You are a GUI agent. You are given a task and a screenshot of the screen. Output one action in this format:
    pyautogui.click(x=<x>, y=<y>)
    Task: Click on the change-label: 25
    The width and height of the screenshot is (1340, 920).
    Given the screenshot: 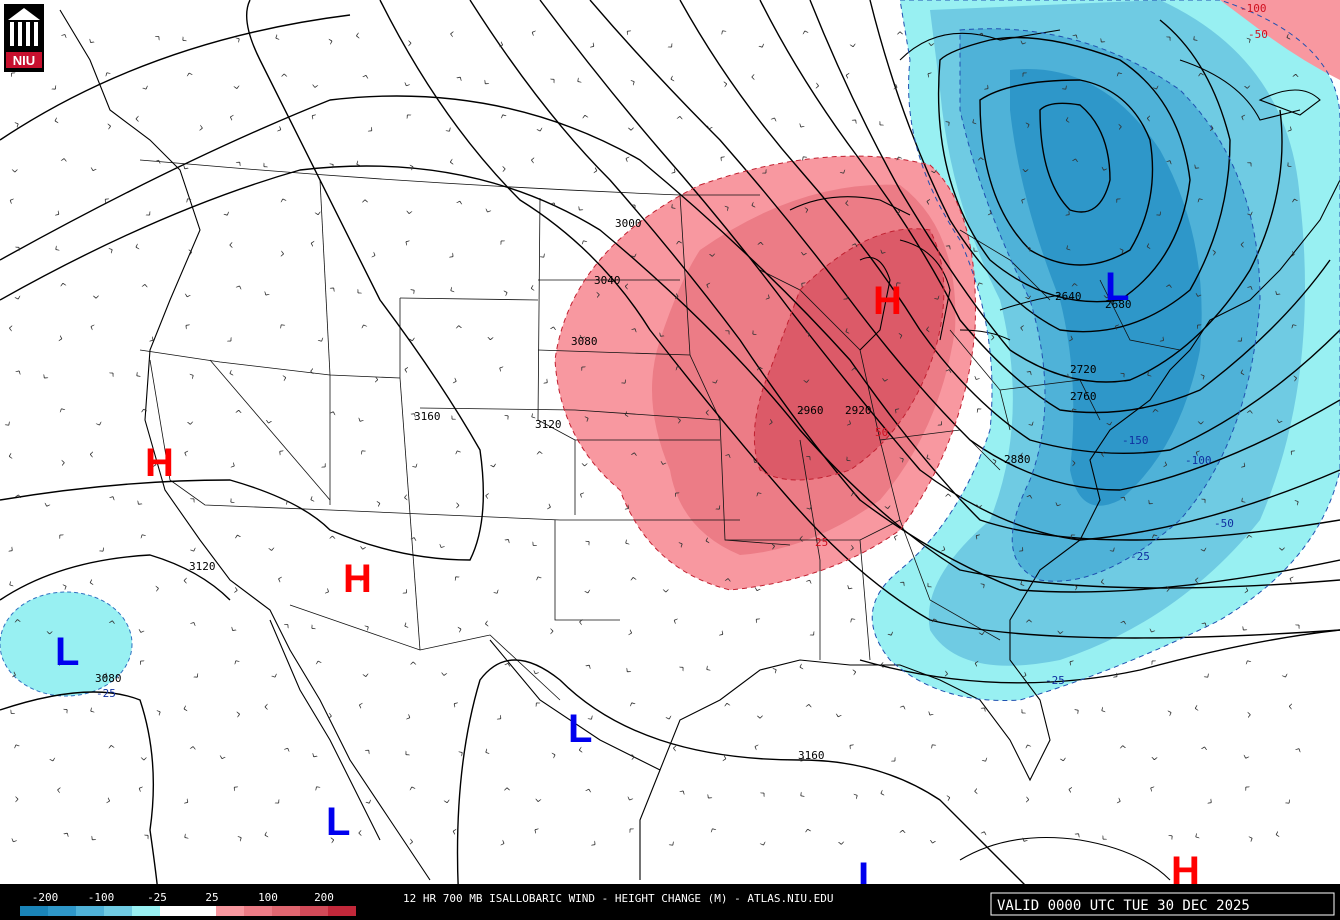 What is the action you would take?
    pyautogui.click(x=821, y=542)
    